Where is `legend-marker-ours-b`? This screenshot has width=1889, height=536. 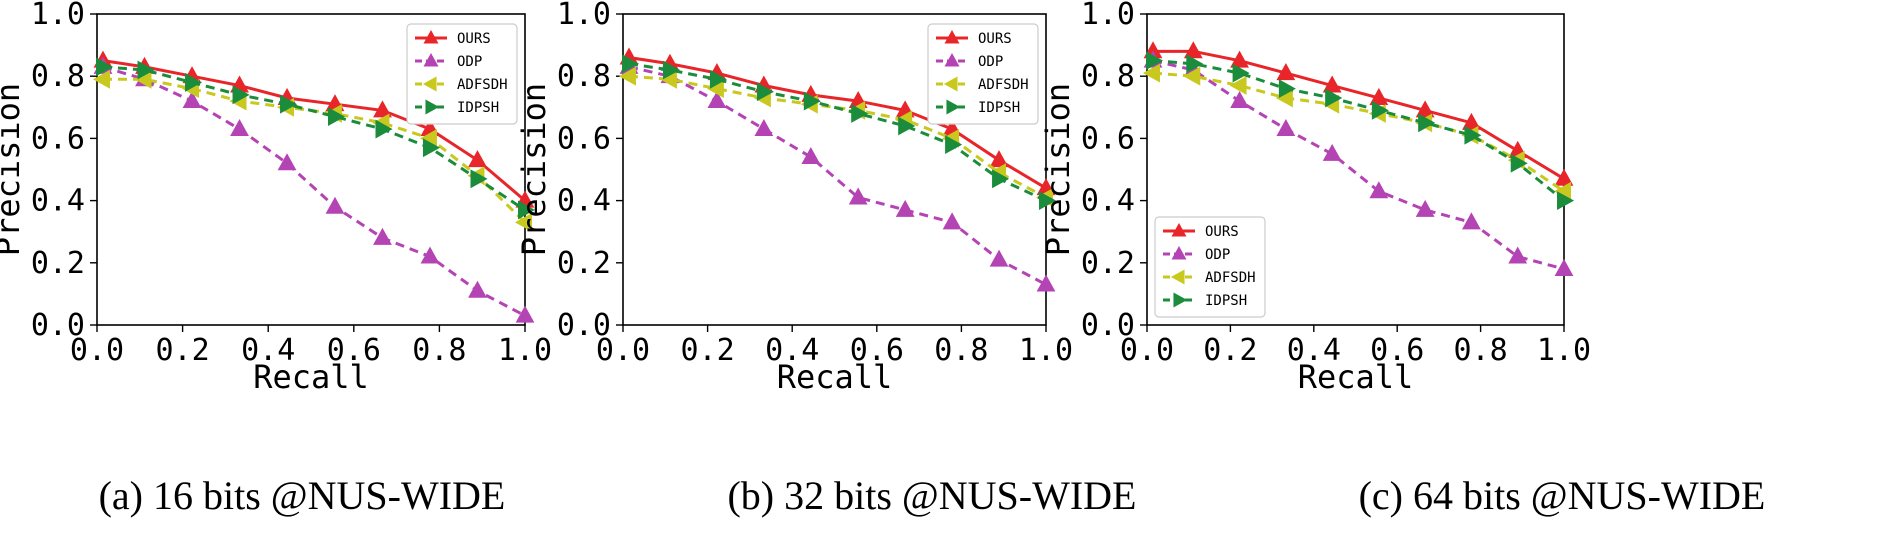
legend-marker-ours-b is located at coordinates (952, 36).